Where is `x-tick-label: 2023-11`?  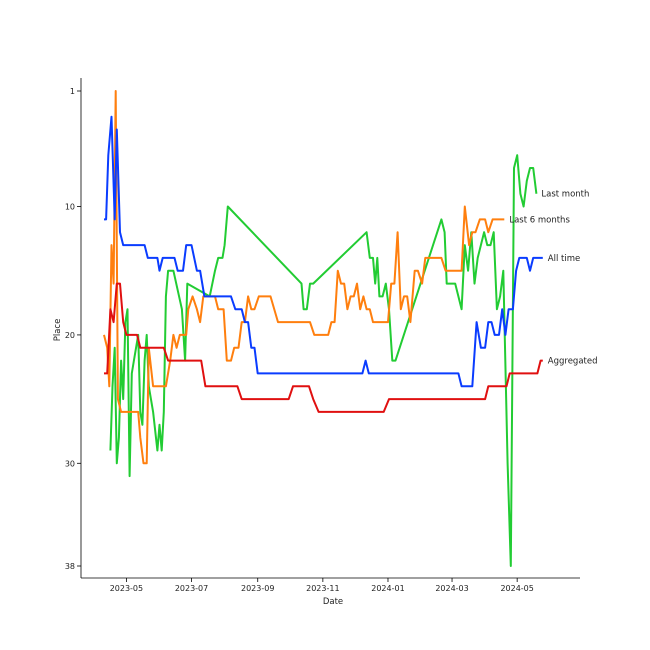 x-tick-label: 2023-11 is located at coordinates (322, 588).